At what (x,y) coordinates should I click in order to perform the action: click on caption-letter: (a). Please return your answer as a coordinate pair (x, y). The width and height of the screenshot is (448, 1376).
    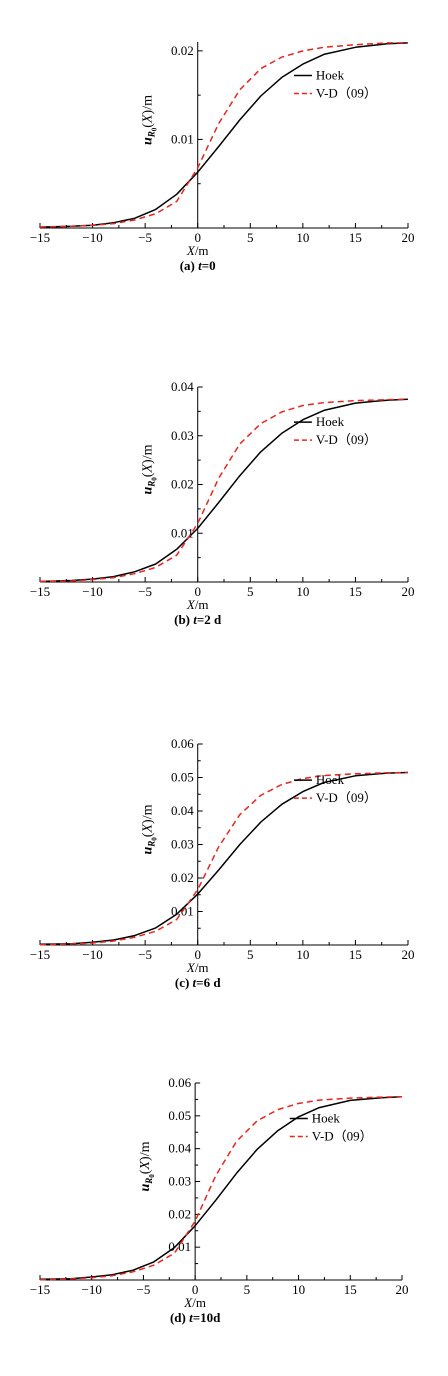
    Looking at the image, I should click on (189, 265).